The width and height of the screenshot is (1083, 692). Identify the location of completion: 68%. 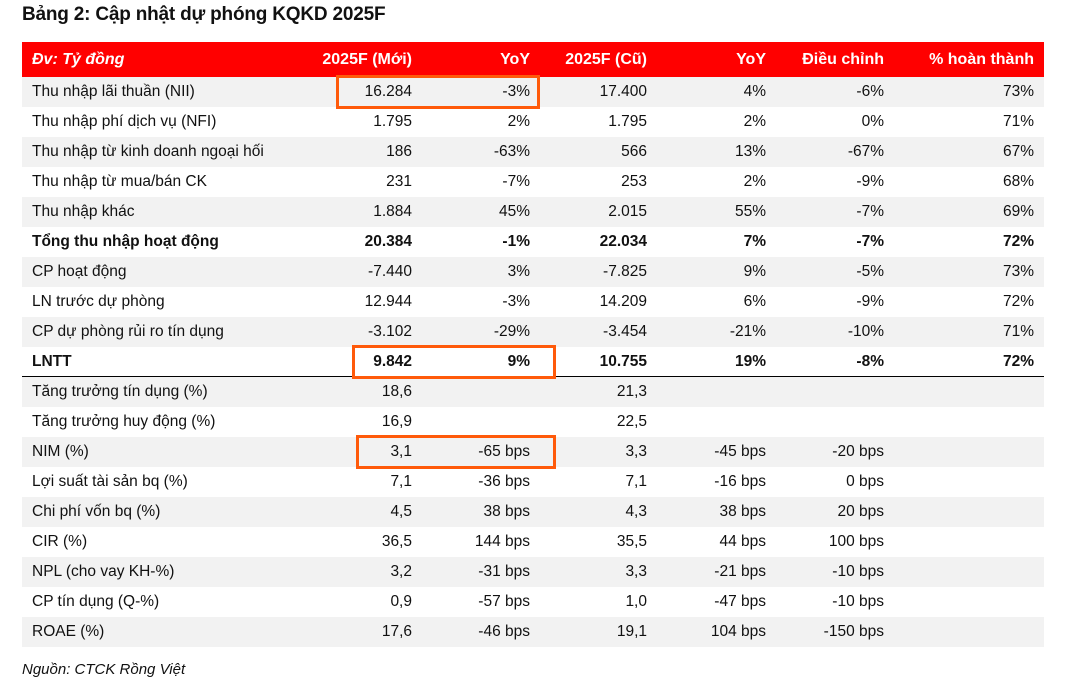
(1018, 181).